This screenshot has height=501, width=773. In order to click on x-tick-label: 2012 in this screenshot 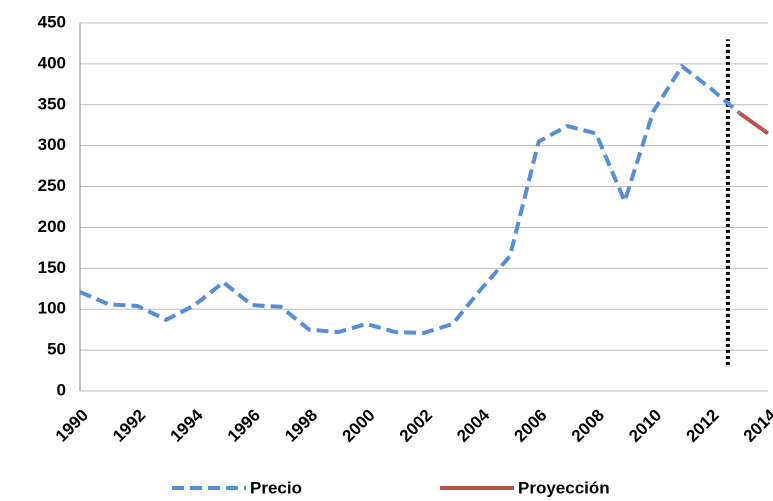, I will do `click(702, 426)`.